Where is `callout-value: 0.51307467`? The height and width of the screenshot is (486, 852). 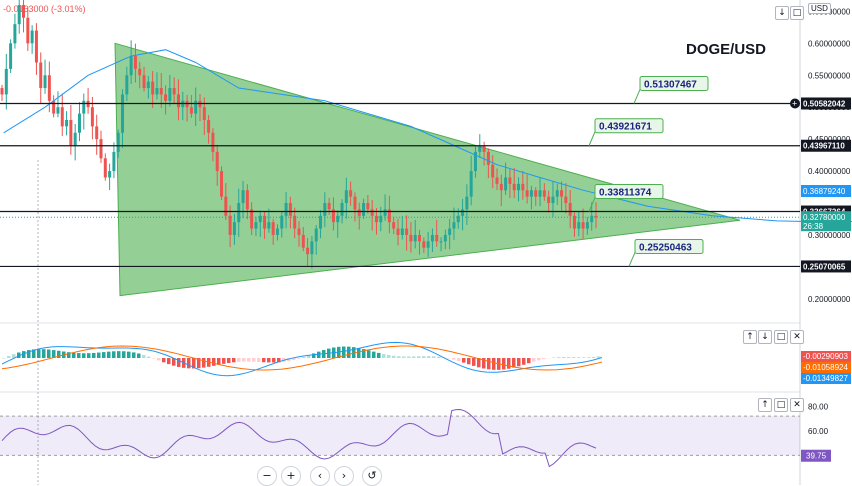
callout-value: 0.51307467 is located at coordinates (670, 84).